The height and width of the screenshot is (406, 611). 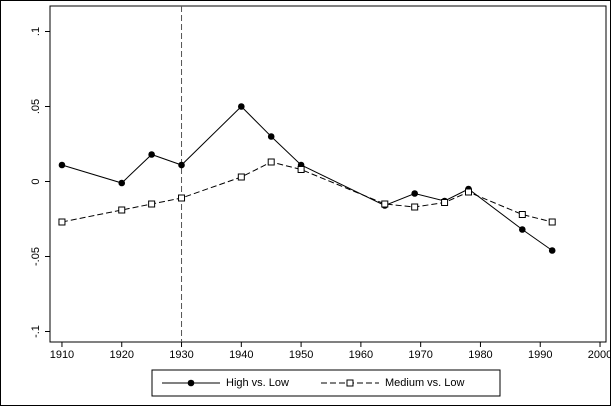 What do you see at coordinates (121, 355) in the screenshot?
I see `x-tick-label: 1920` at bounding box center [121, 355].